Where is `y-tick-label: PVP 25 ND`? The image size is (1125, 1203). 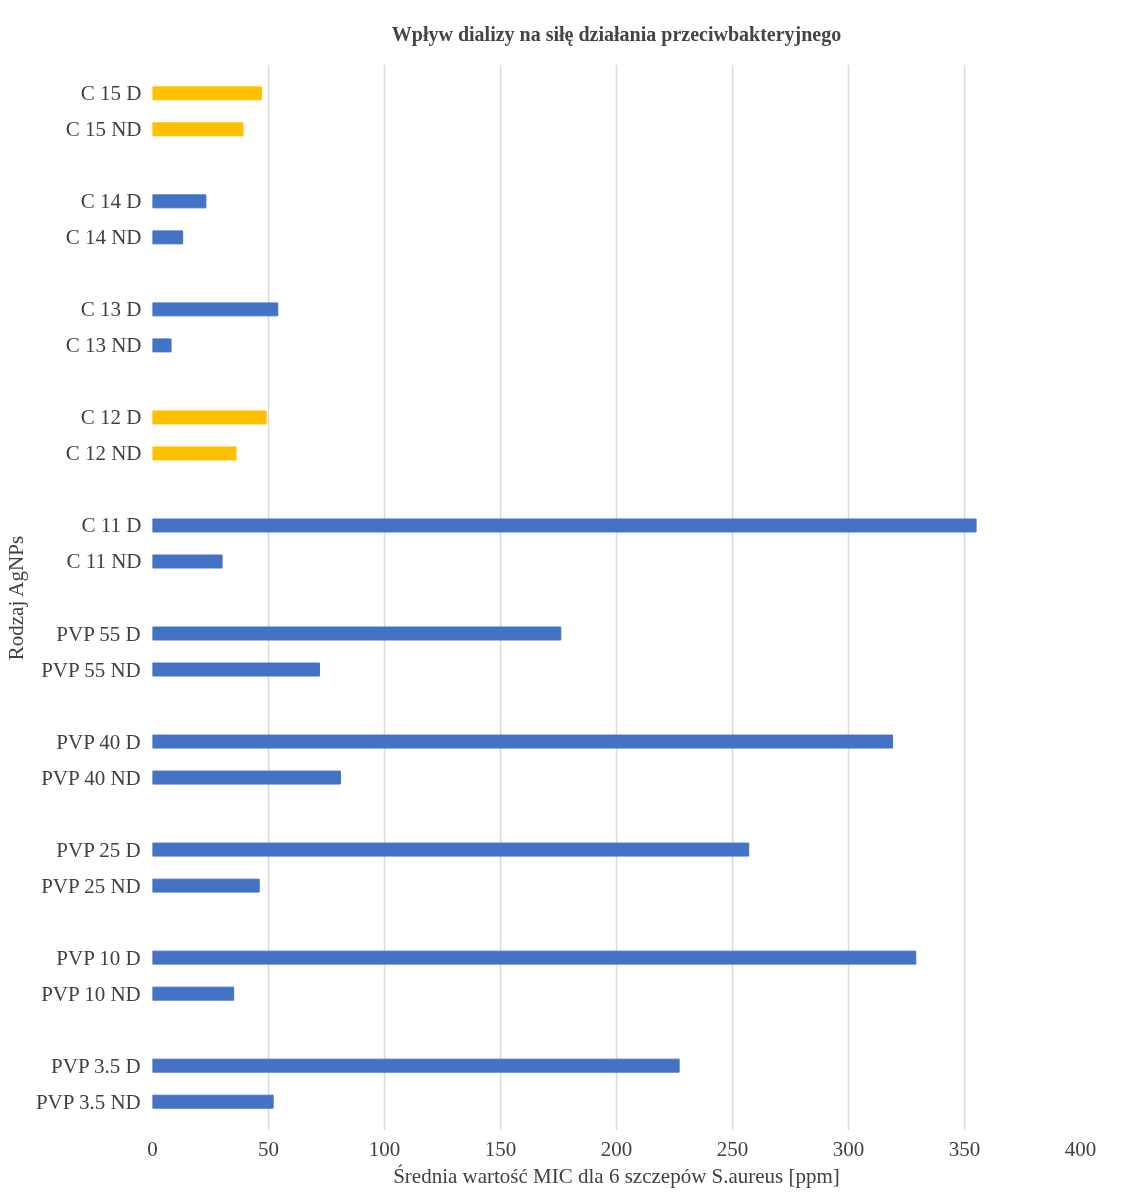
y-tick-label: PVP 25 ND is located at coordinates (91, 885).